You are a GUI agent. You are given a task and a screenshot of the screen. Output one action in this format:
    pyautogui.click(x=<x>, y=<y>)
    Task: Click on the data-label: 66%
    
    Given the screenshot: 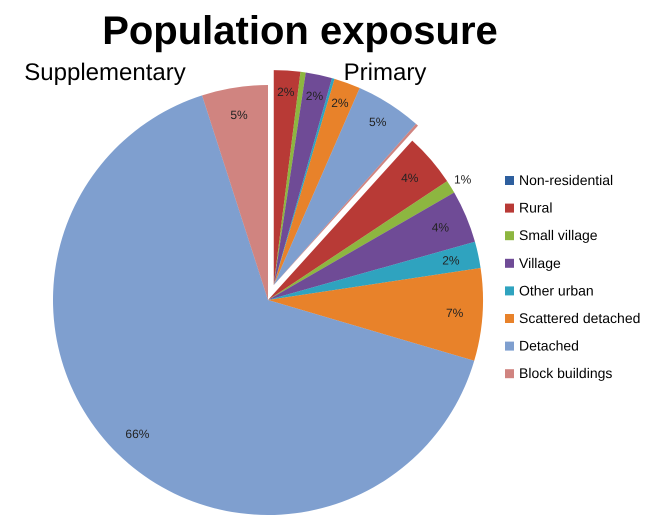 What is the action you would take?
    pyautogui.click(x=137, y=433)
    